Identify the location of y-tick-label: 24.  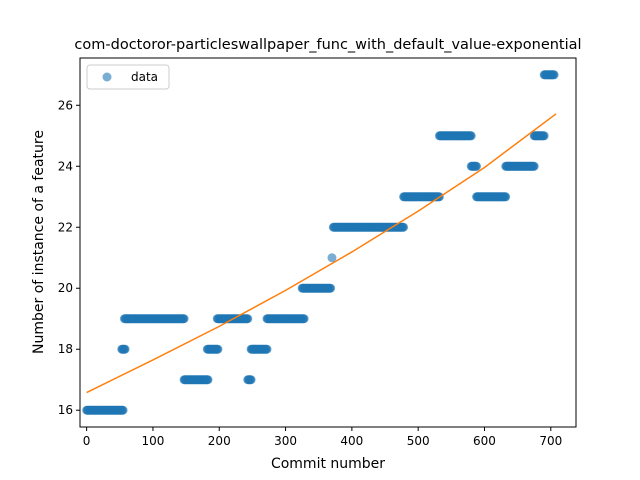
(65, 166).